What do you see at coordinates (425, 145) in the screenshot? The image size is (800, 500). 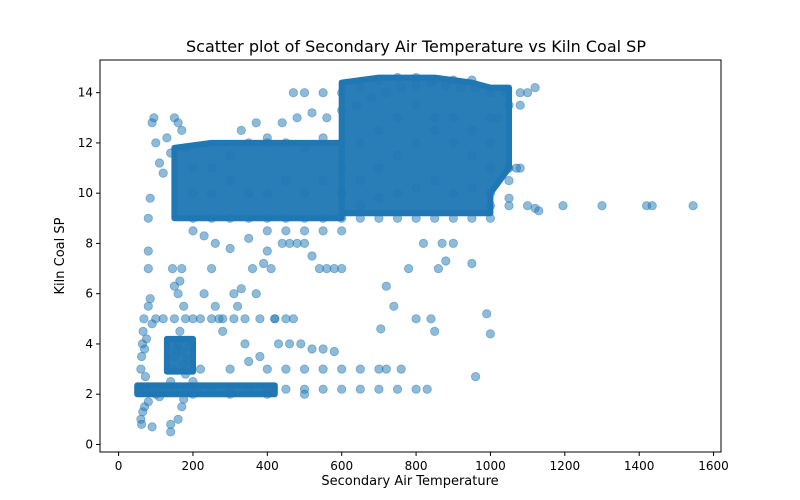 I see `dense-cloud-main` at bounding box center [425, 145].